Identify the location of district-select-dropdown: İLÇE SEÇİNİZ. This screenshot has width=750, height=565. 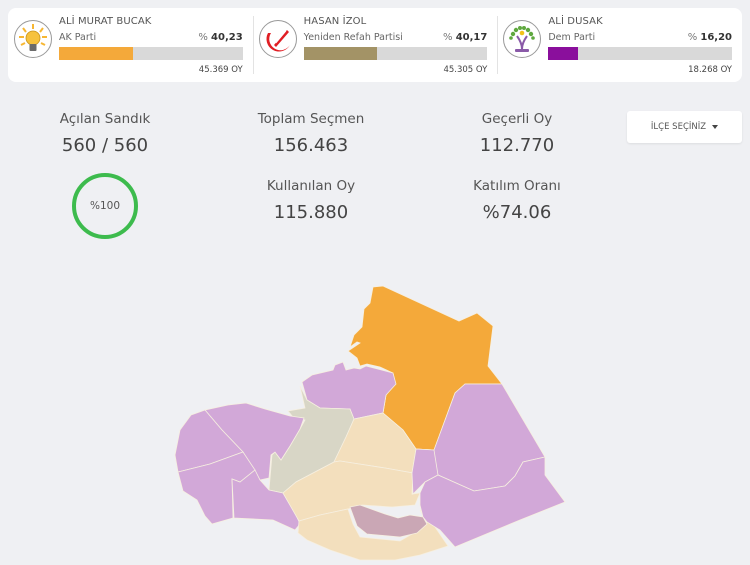
(684, 127).